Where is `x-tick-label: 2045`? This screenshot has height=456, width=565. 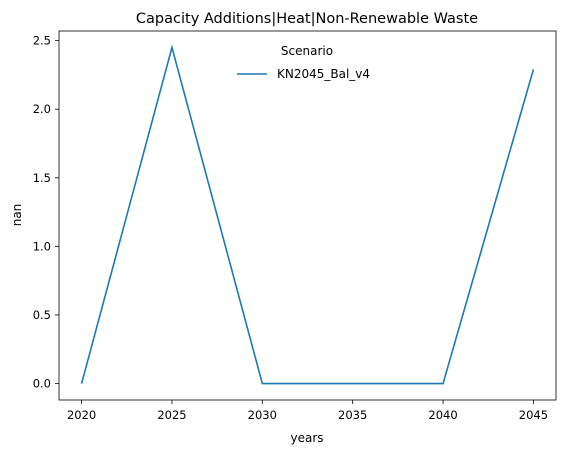
x-tick-label: 2045 is located at coordinates (533, 415).